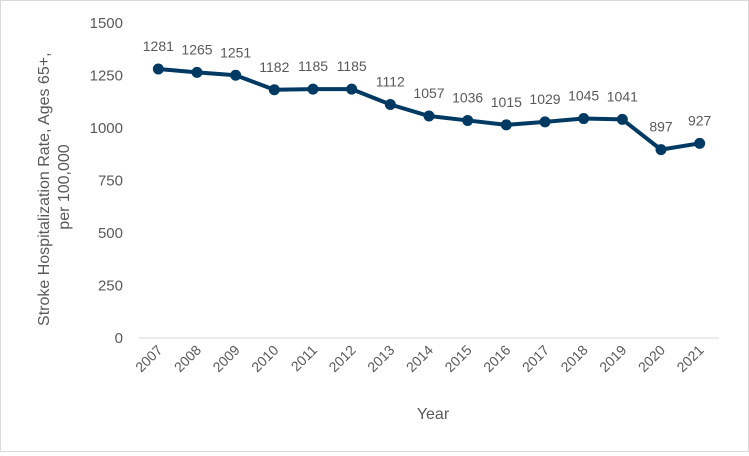 Image resolution: width=749 pixels, height=456 pixels. Describe the element at coordinates (304, 358) in the screenshot. I see `x-tick-label: 2011` at that location.